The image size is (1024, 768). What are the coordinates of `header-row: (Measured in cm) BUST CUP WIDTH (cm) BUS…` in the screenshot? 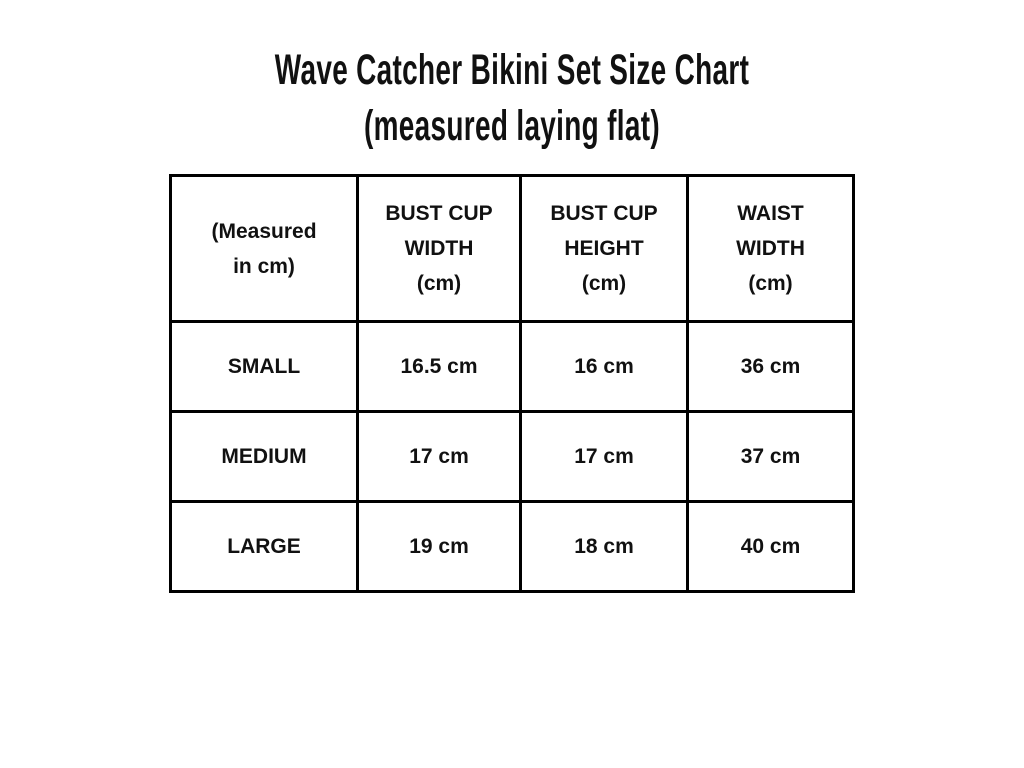 It's located at (512, 248).